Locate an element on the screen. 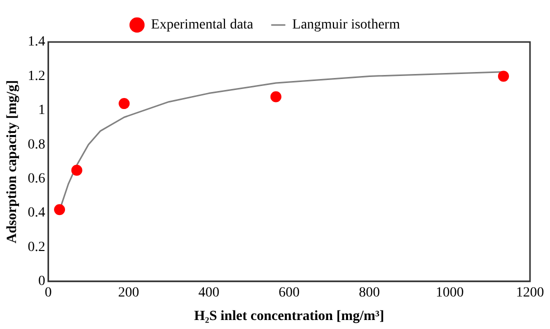  x-axis-title: H₂S inlet concentration [mg/m³] is located at coordinates (289, 316).